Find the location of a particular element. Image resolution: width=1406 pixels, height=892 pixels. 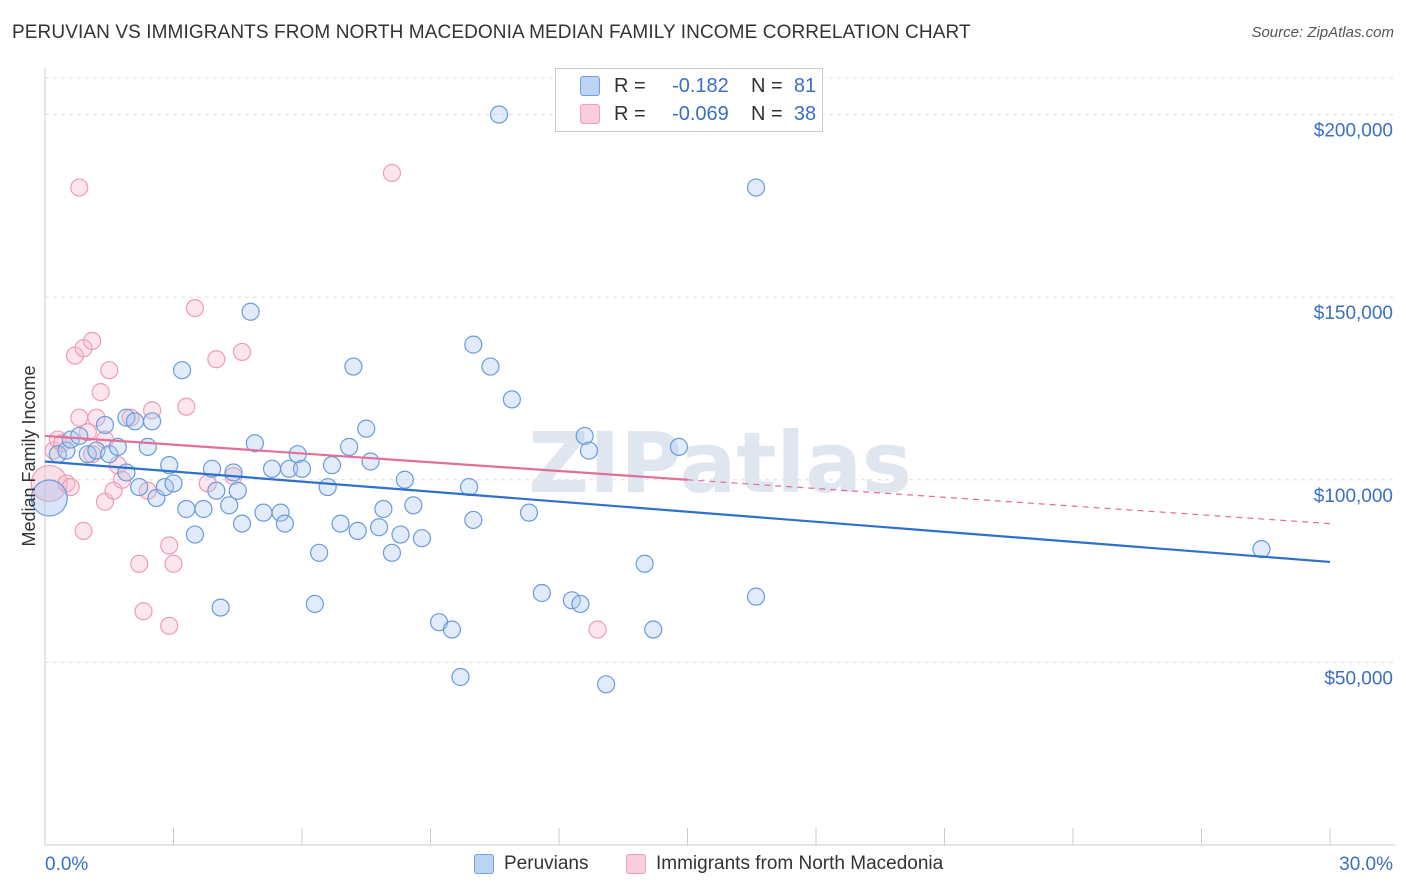

bottom-swatch-peruvians is located at coordinates (484, 864).